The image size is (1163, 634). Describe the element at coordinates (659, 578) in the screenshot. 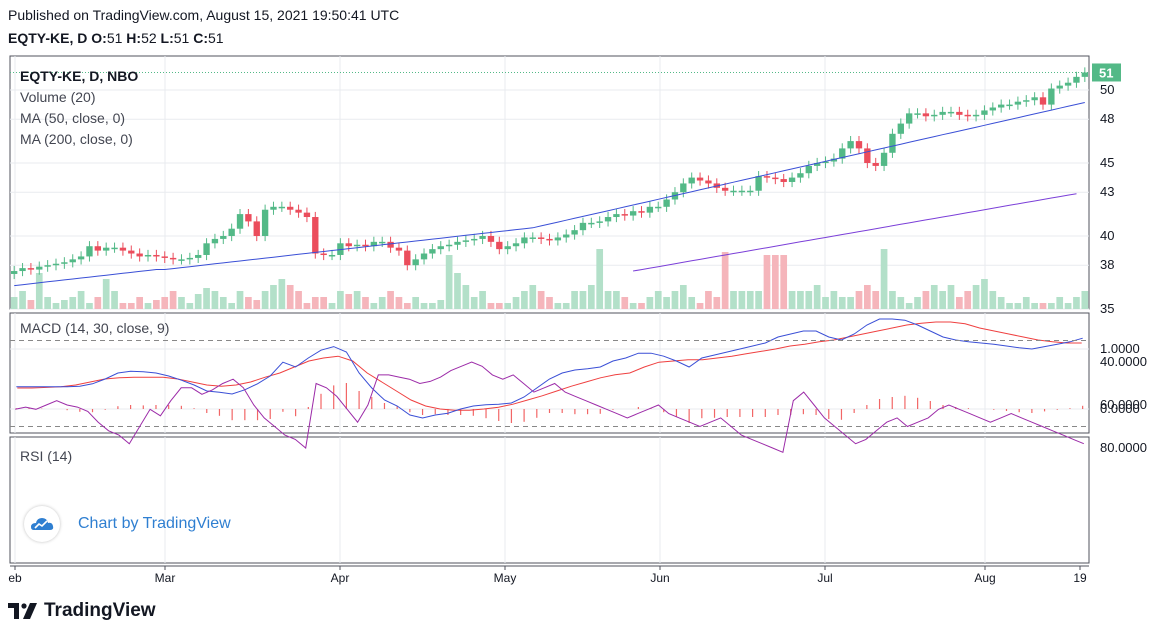

I see `time-axis-label: Jun` at that location.